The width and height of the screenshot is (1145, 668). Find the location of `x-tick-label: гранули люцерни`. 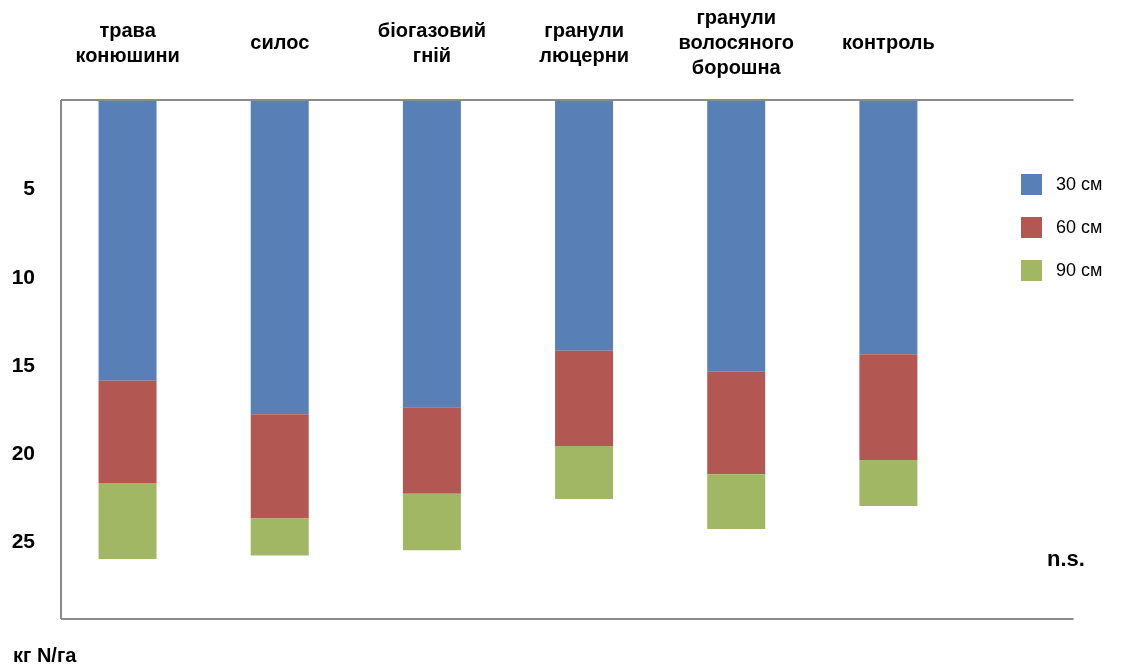

x-tick-label: гранули люцерни is located at coordinates (584, 42).